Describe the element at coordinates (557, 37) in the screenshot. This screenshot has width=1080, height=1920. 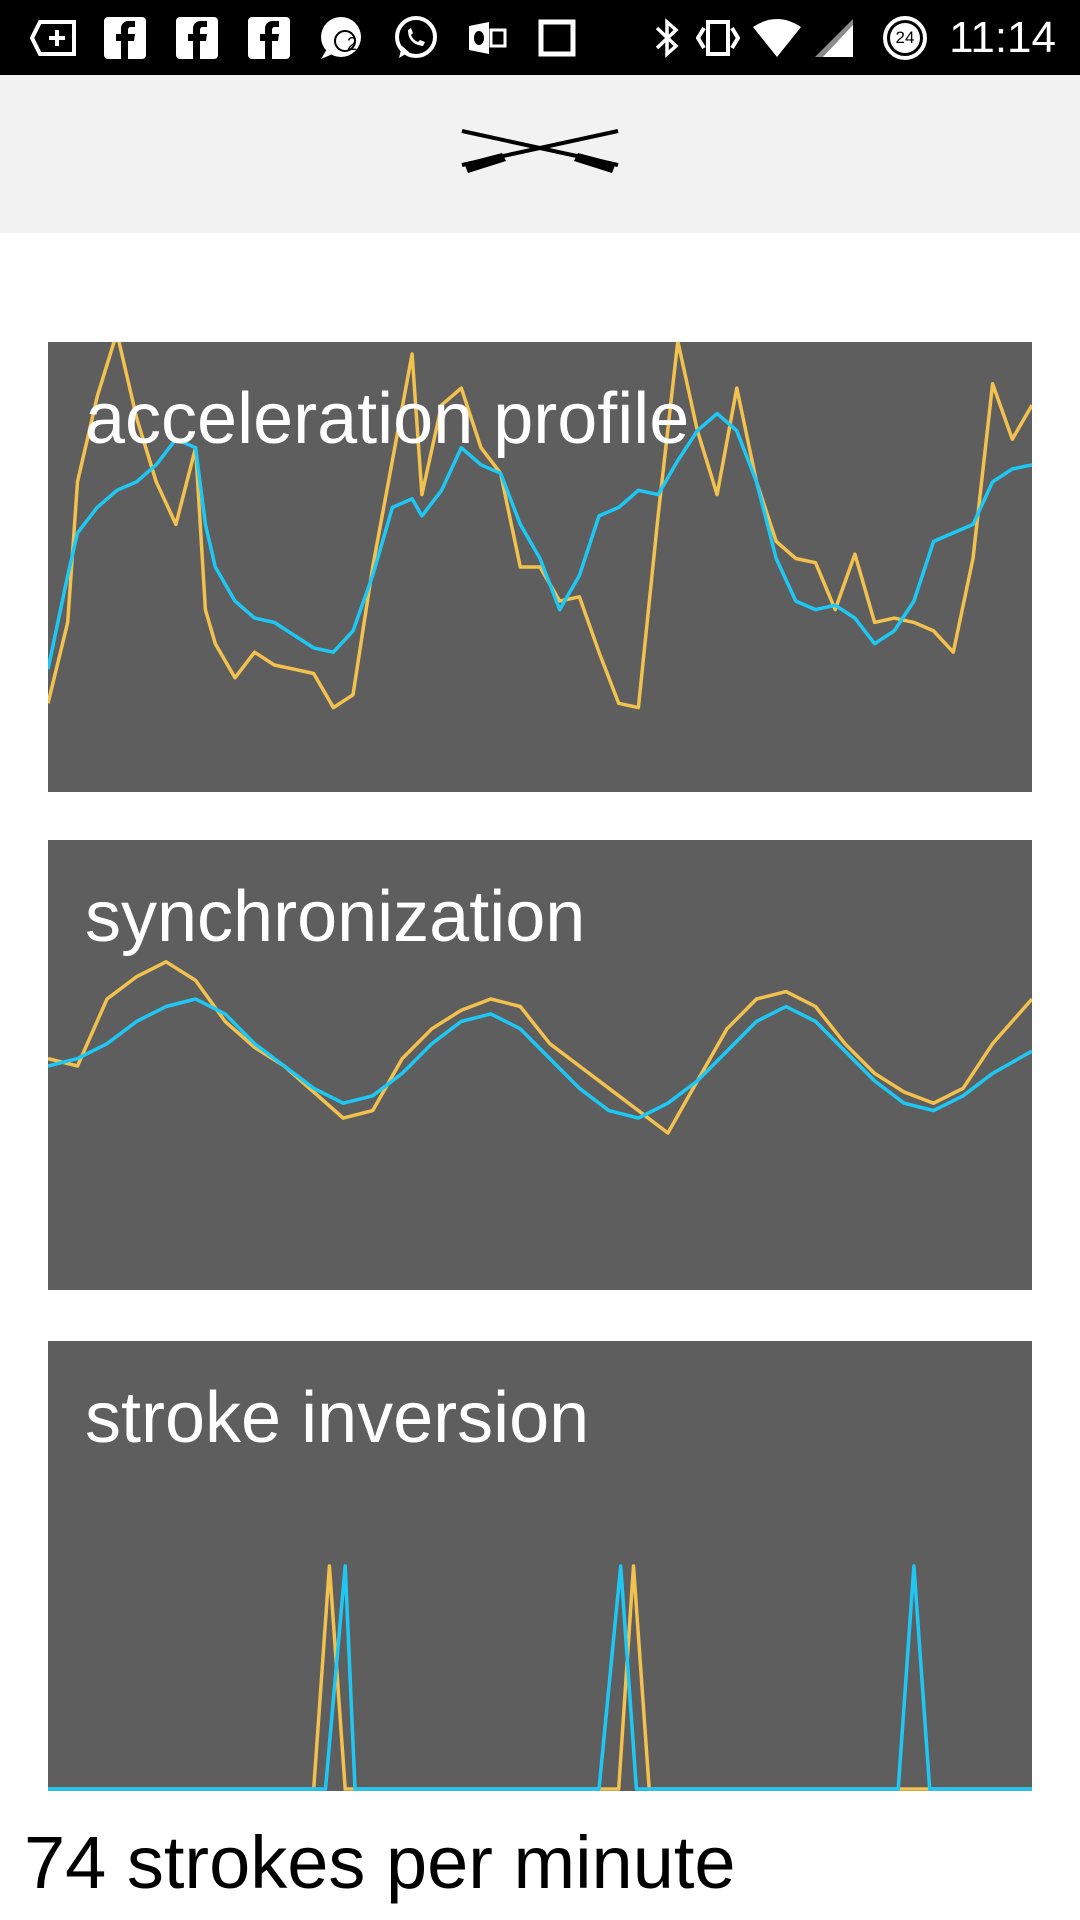
I see `square-icon` at that location.